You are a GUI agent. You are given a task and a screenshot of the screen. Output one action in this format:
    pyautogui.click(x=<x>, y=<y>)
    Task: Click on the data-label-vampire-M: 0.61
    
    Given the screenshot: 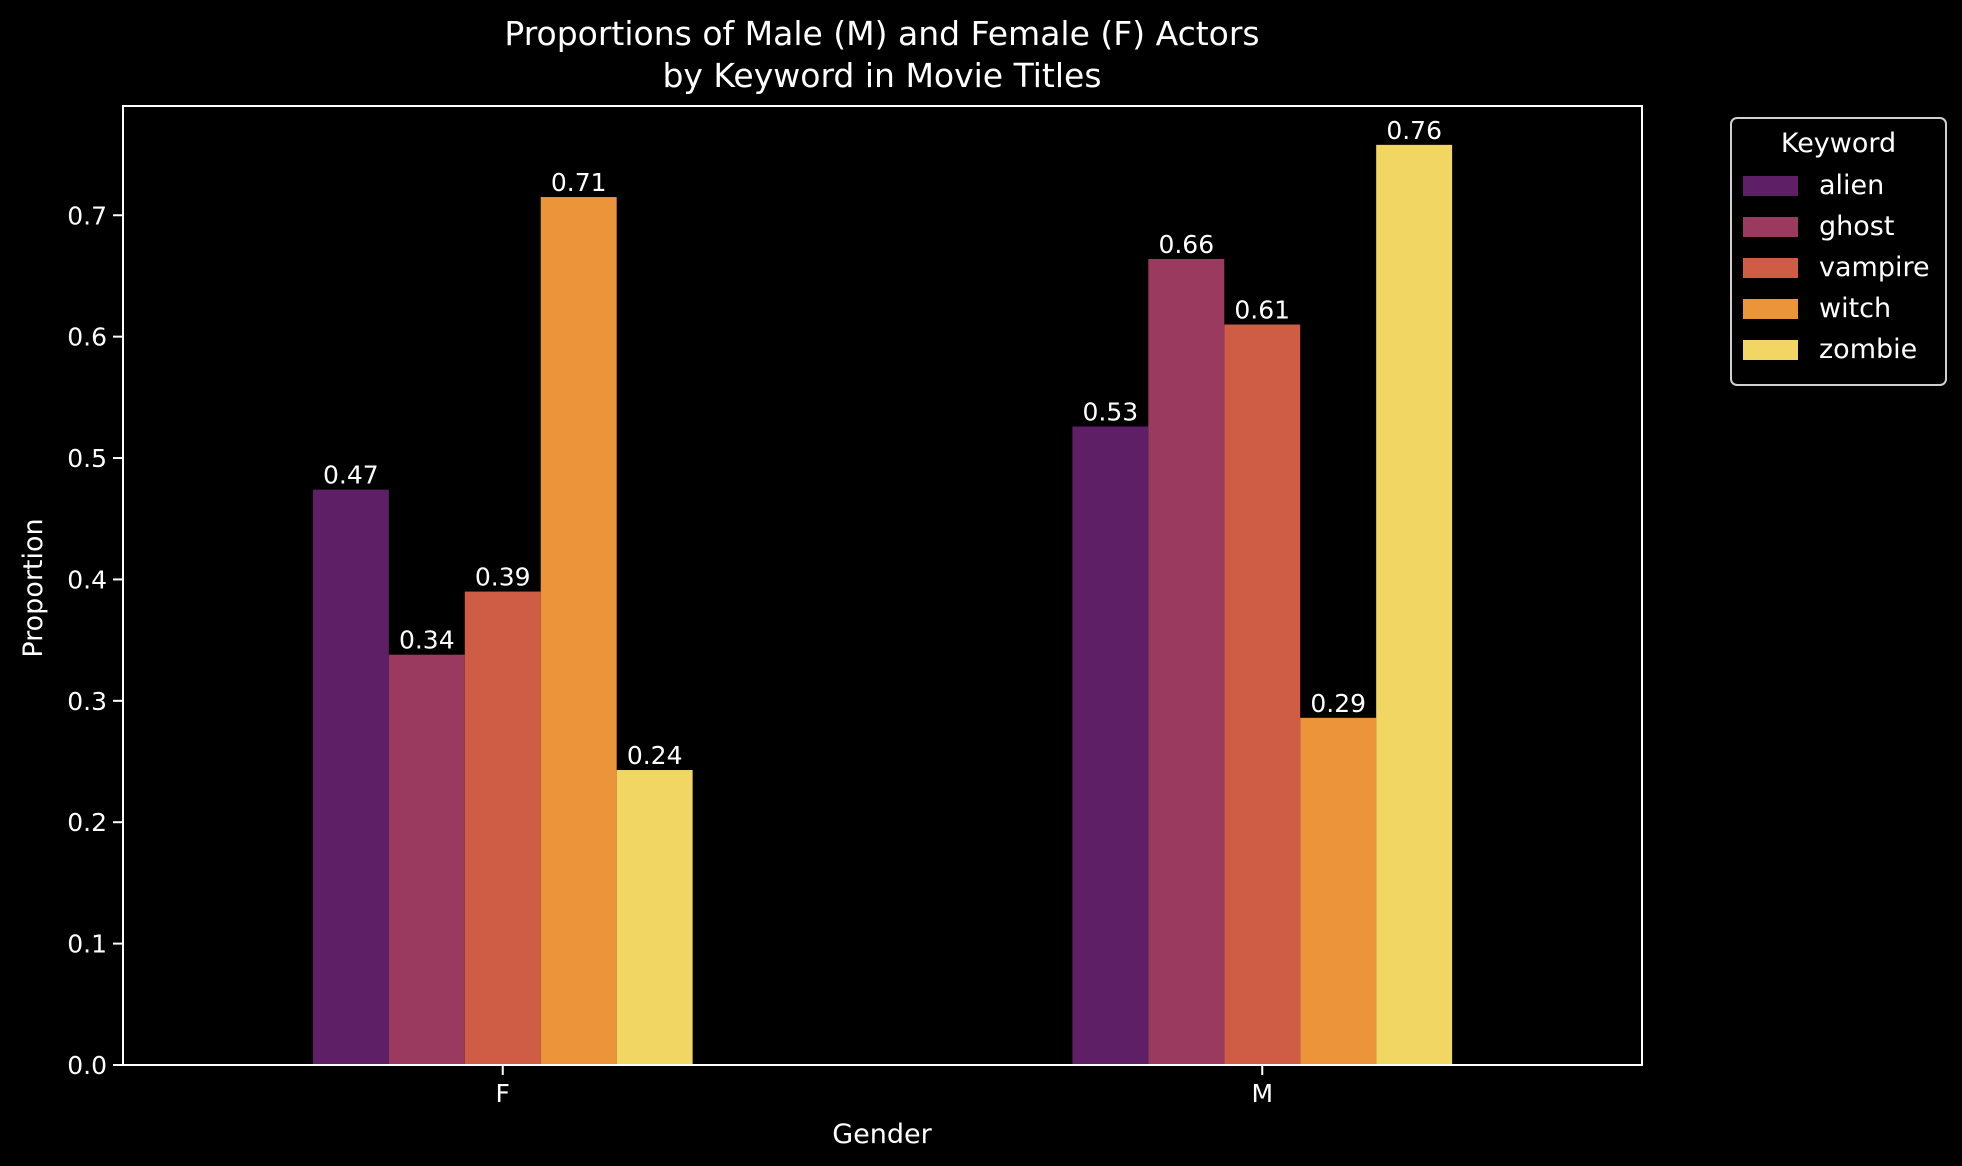 What is the action you would take?
    pyautogui.click(x=1262, y=310)
    